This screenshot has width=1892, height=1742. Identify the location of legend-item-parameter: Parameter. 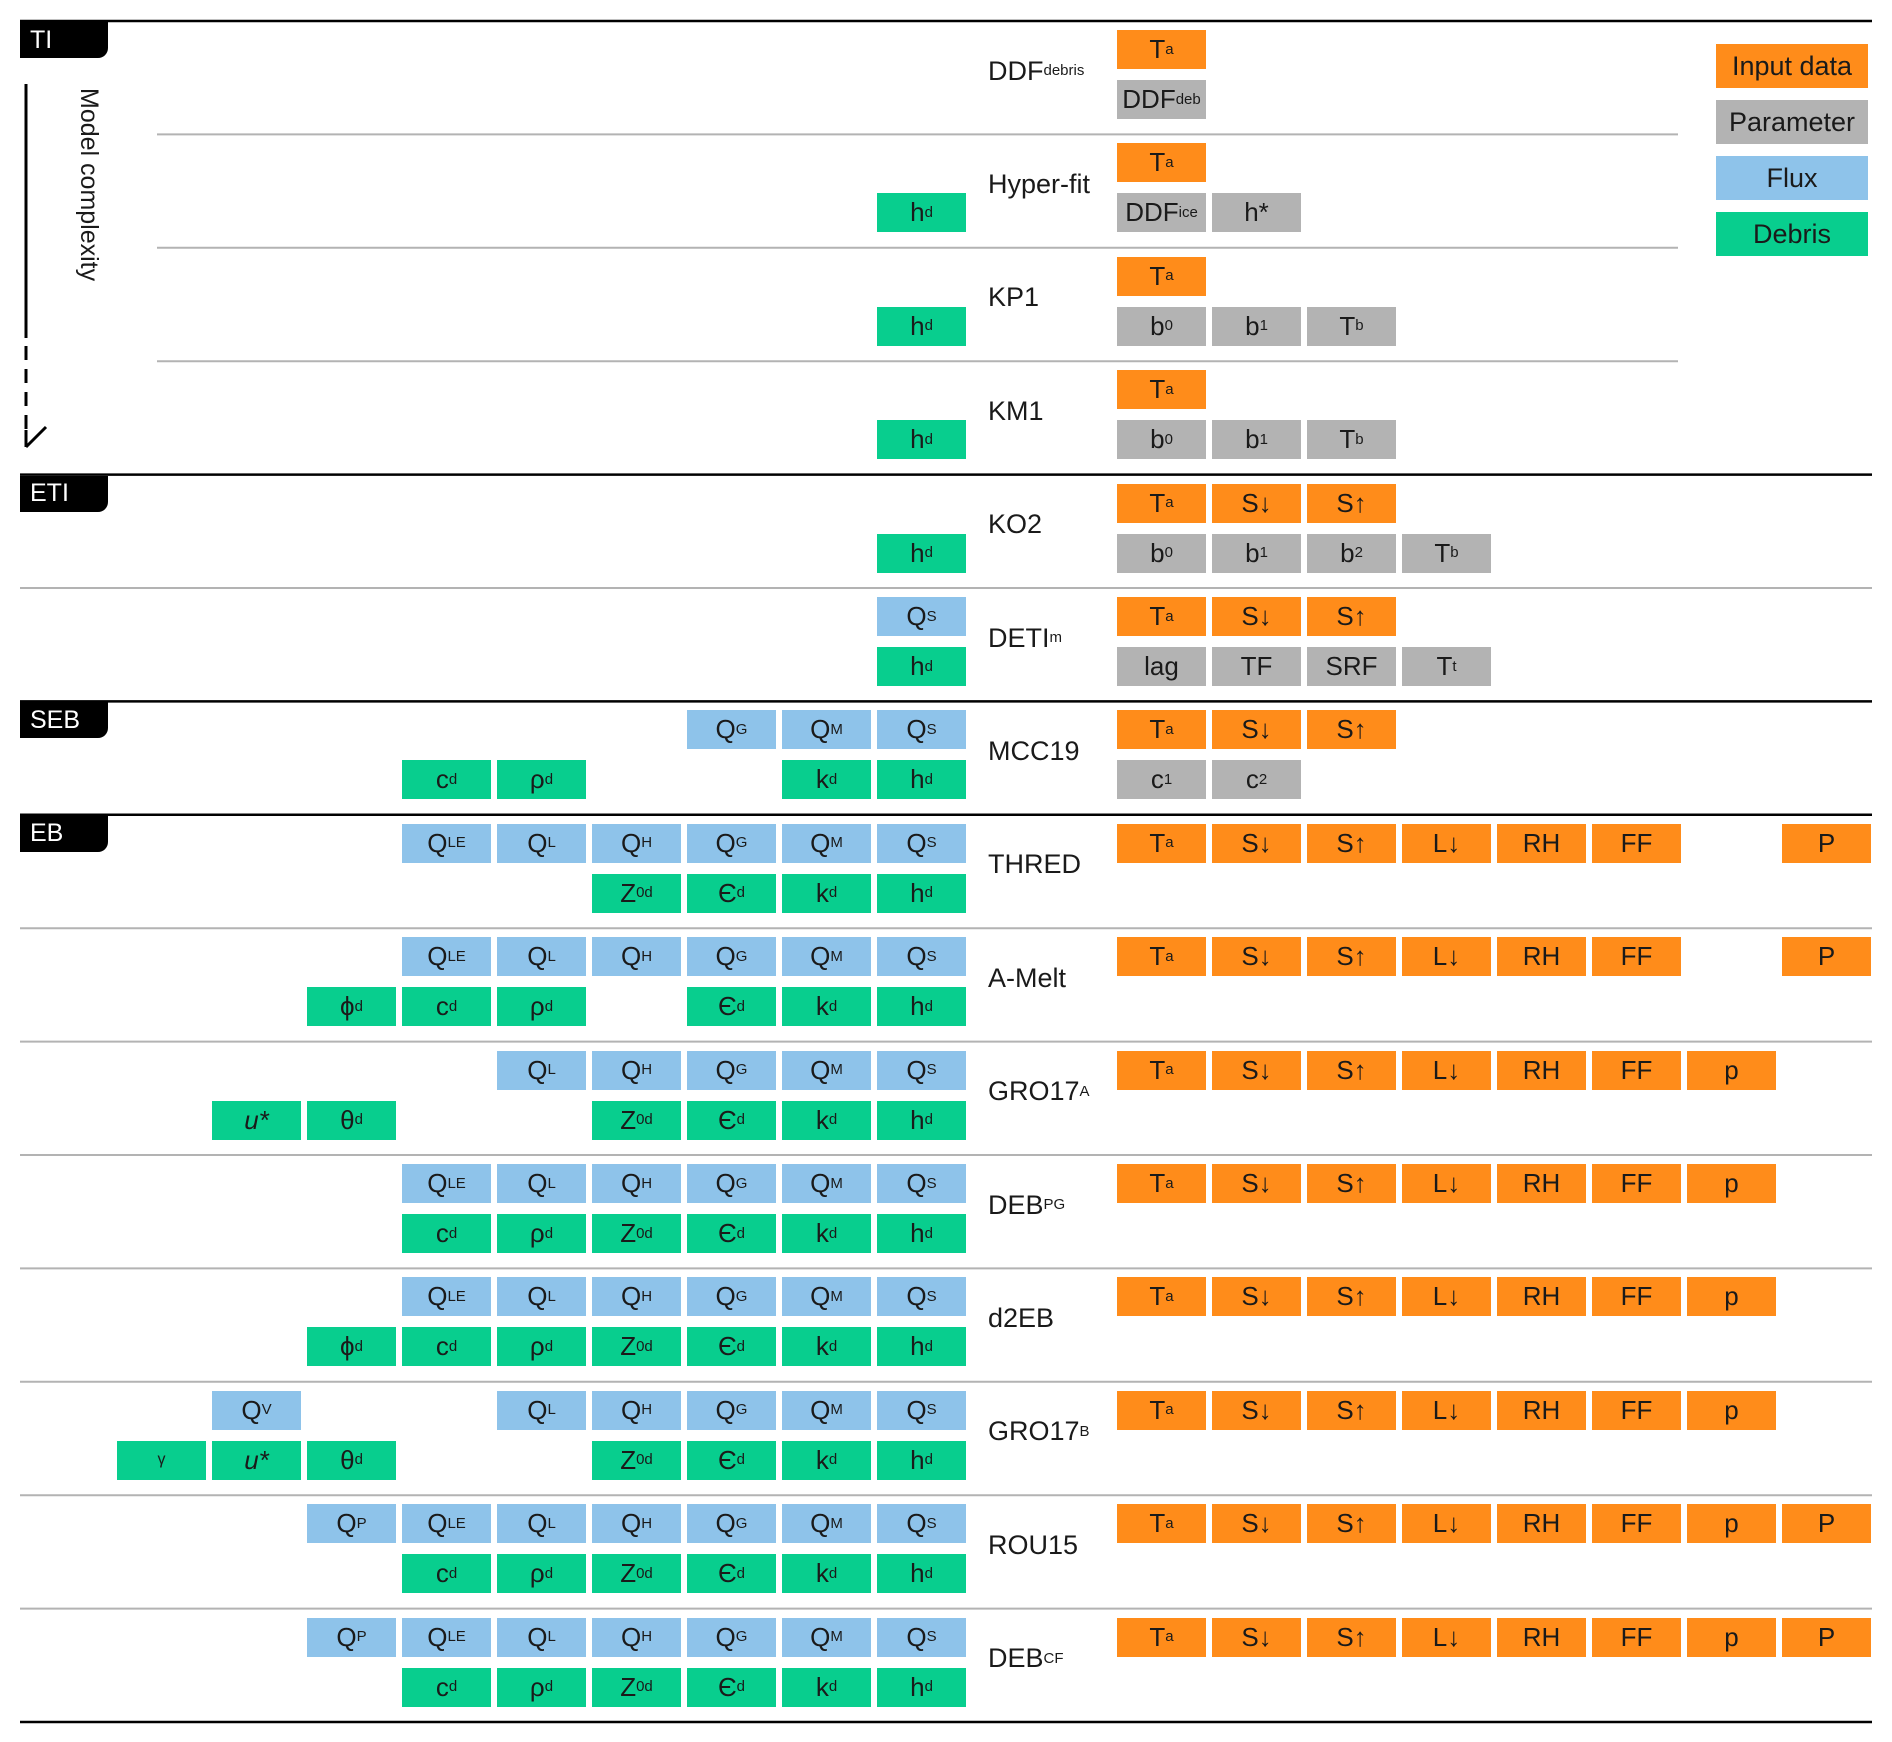
(1792, 122).